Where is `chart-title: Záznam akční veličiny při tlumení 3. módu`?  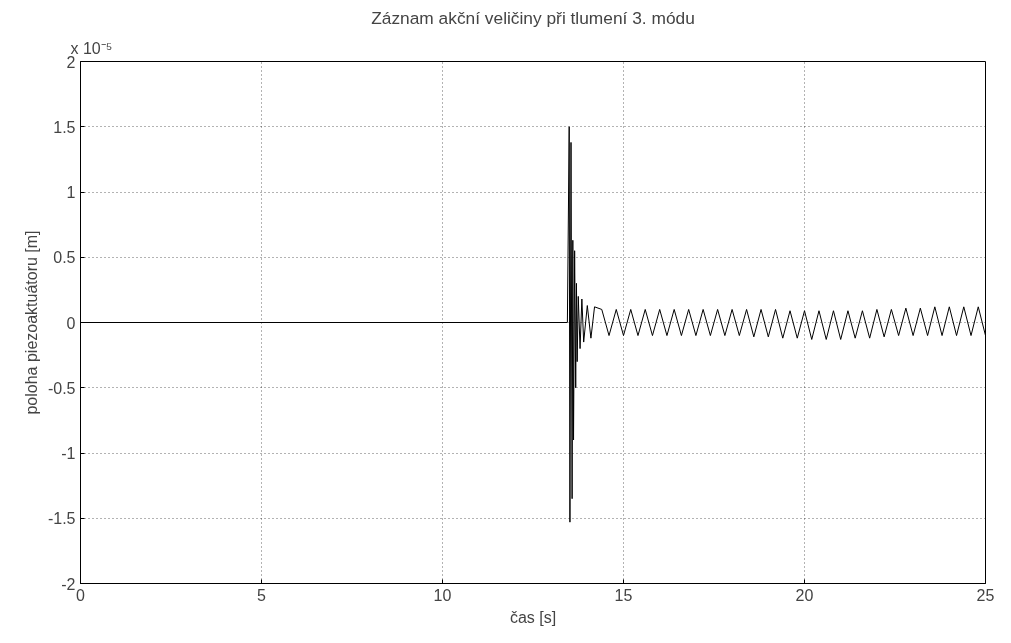
chart-title: Záznam akční veličiny při tlumení 3. módu is located at coordinates (533, 17).